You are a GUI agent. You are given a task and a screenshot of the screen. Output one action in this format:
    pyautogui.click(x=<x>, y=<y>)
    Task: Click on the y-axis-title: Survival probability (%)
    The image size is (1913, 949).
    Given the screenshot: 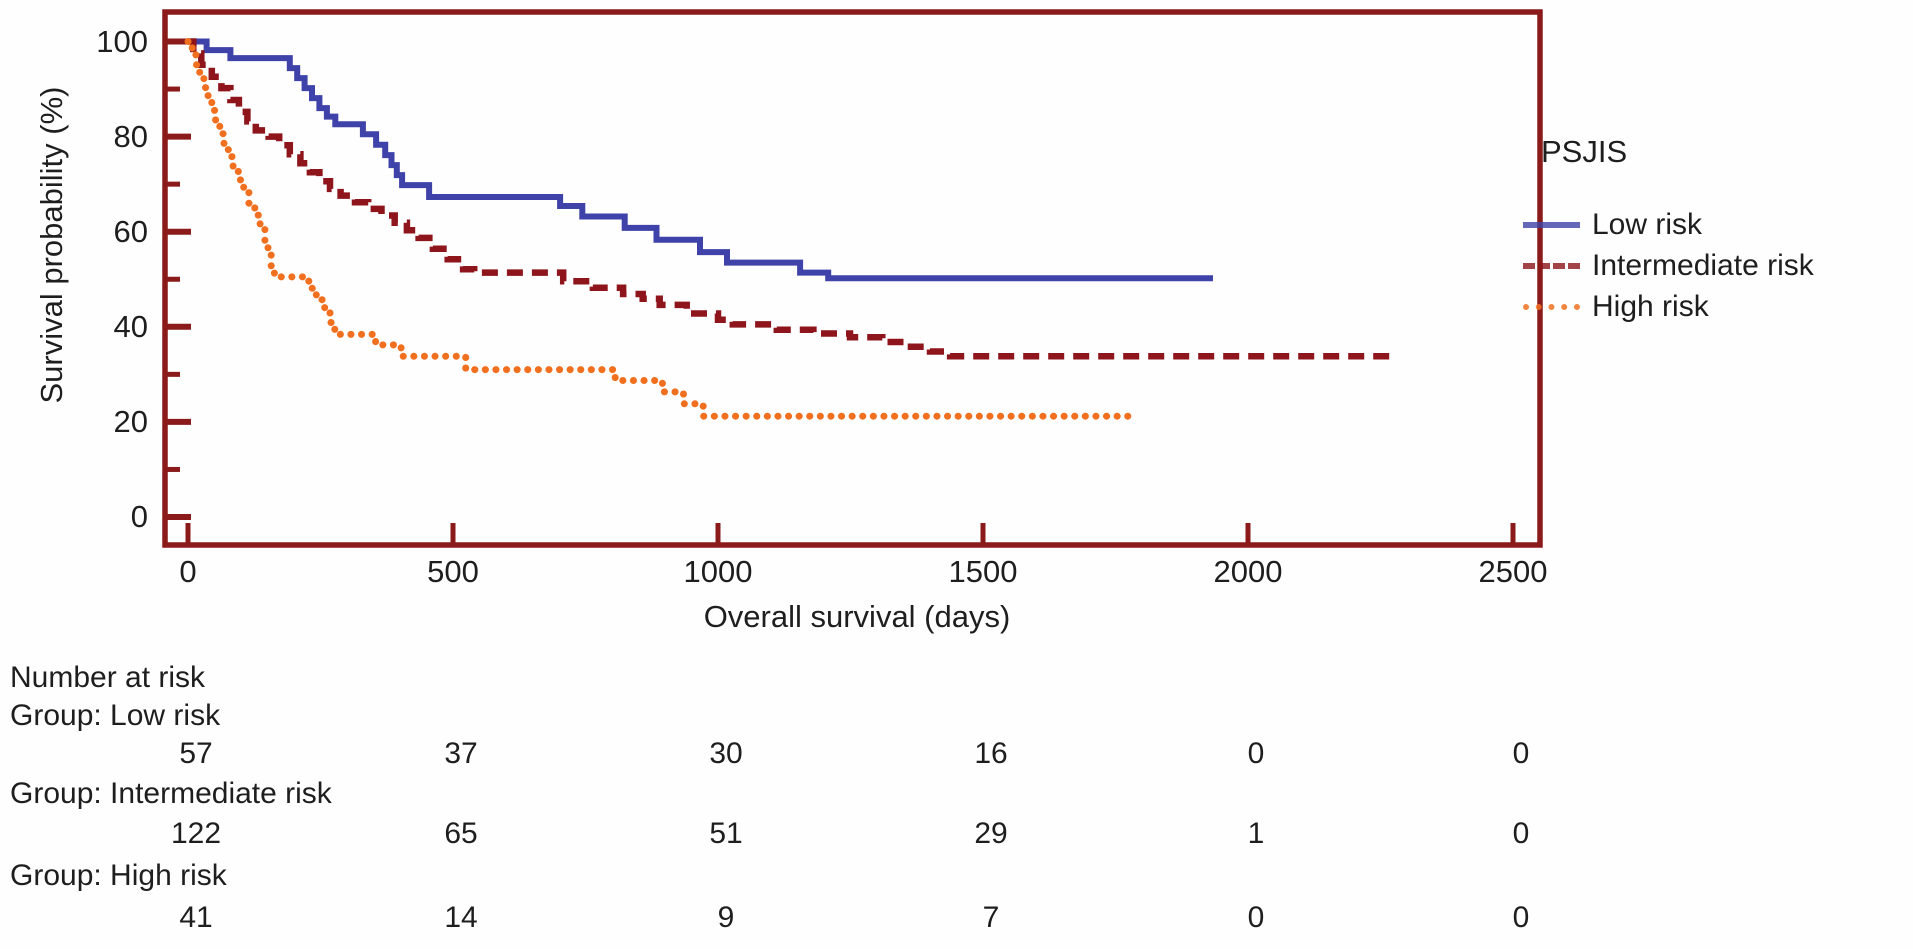 What is the action you would take?
    pyautogui.click(x=51, y=245)
    